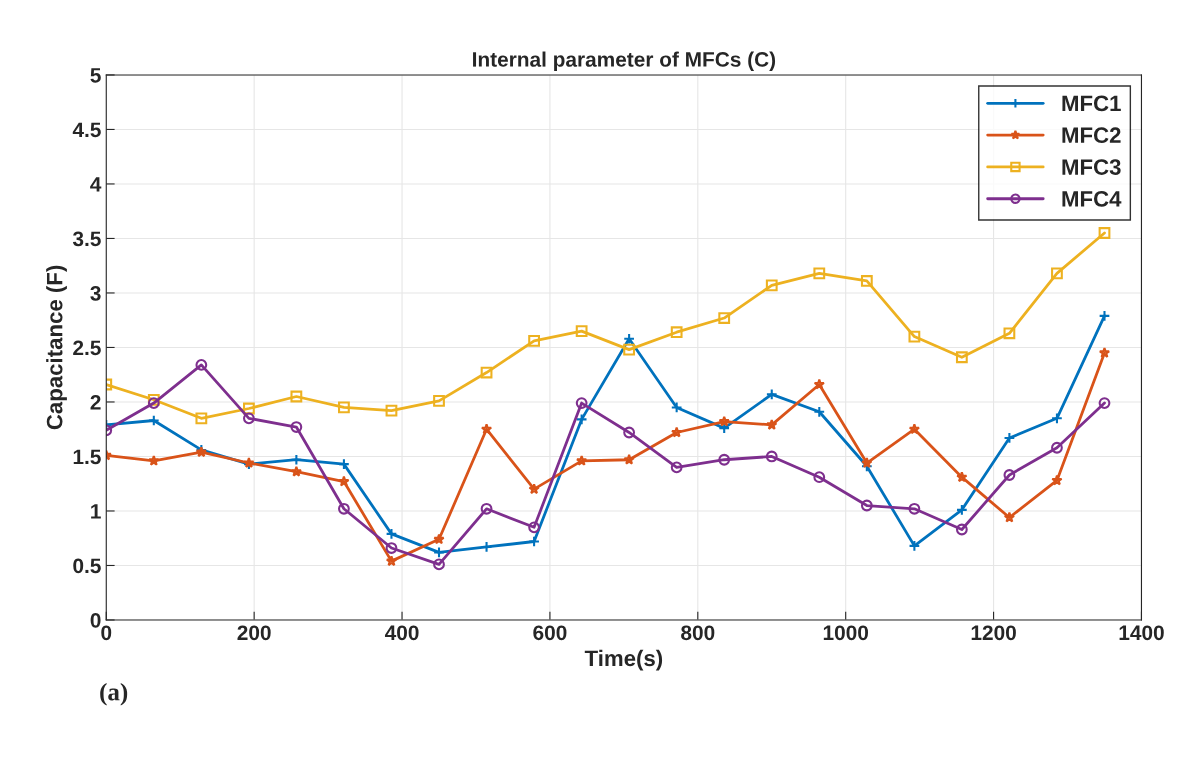 The height and width of the screenshot is (757, 1194). What do you see at coordinates (401, 633) in the screenshot?
I see `x-tick-label: 400` at bounding box center [401, 633].